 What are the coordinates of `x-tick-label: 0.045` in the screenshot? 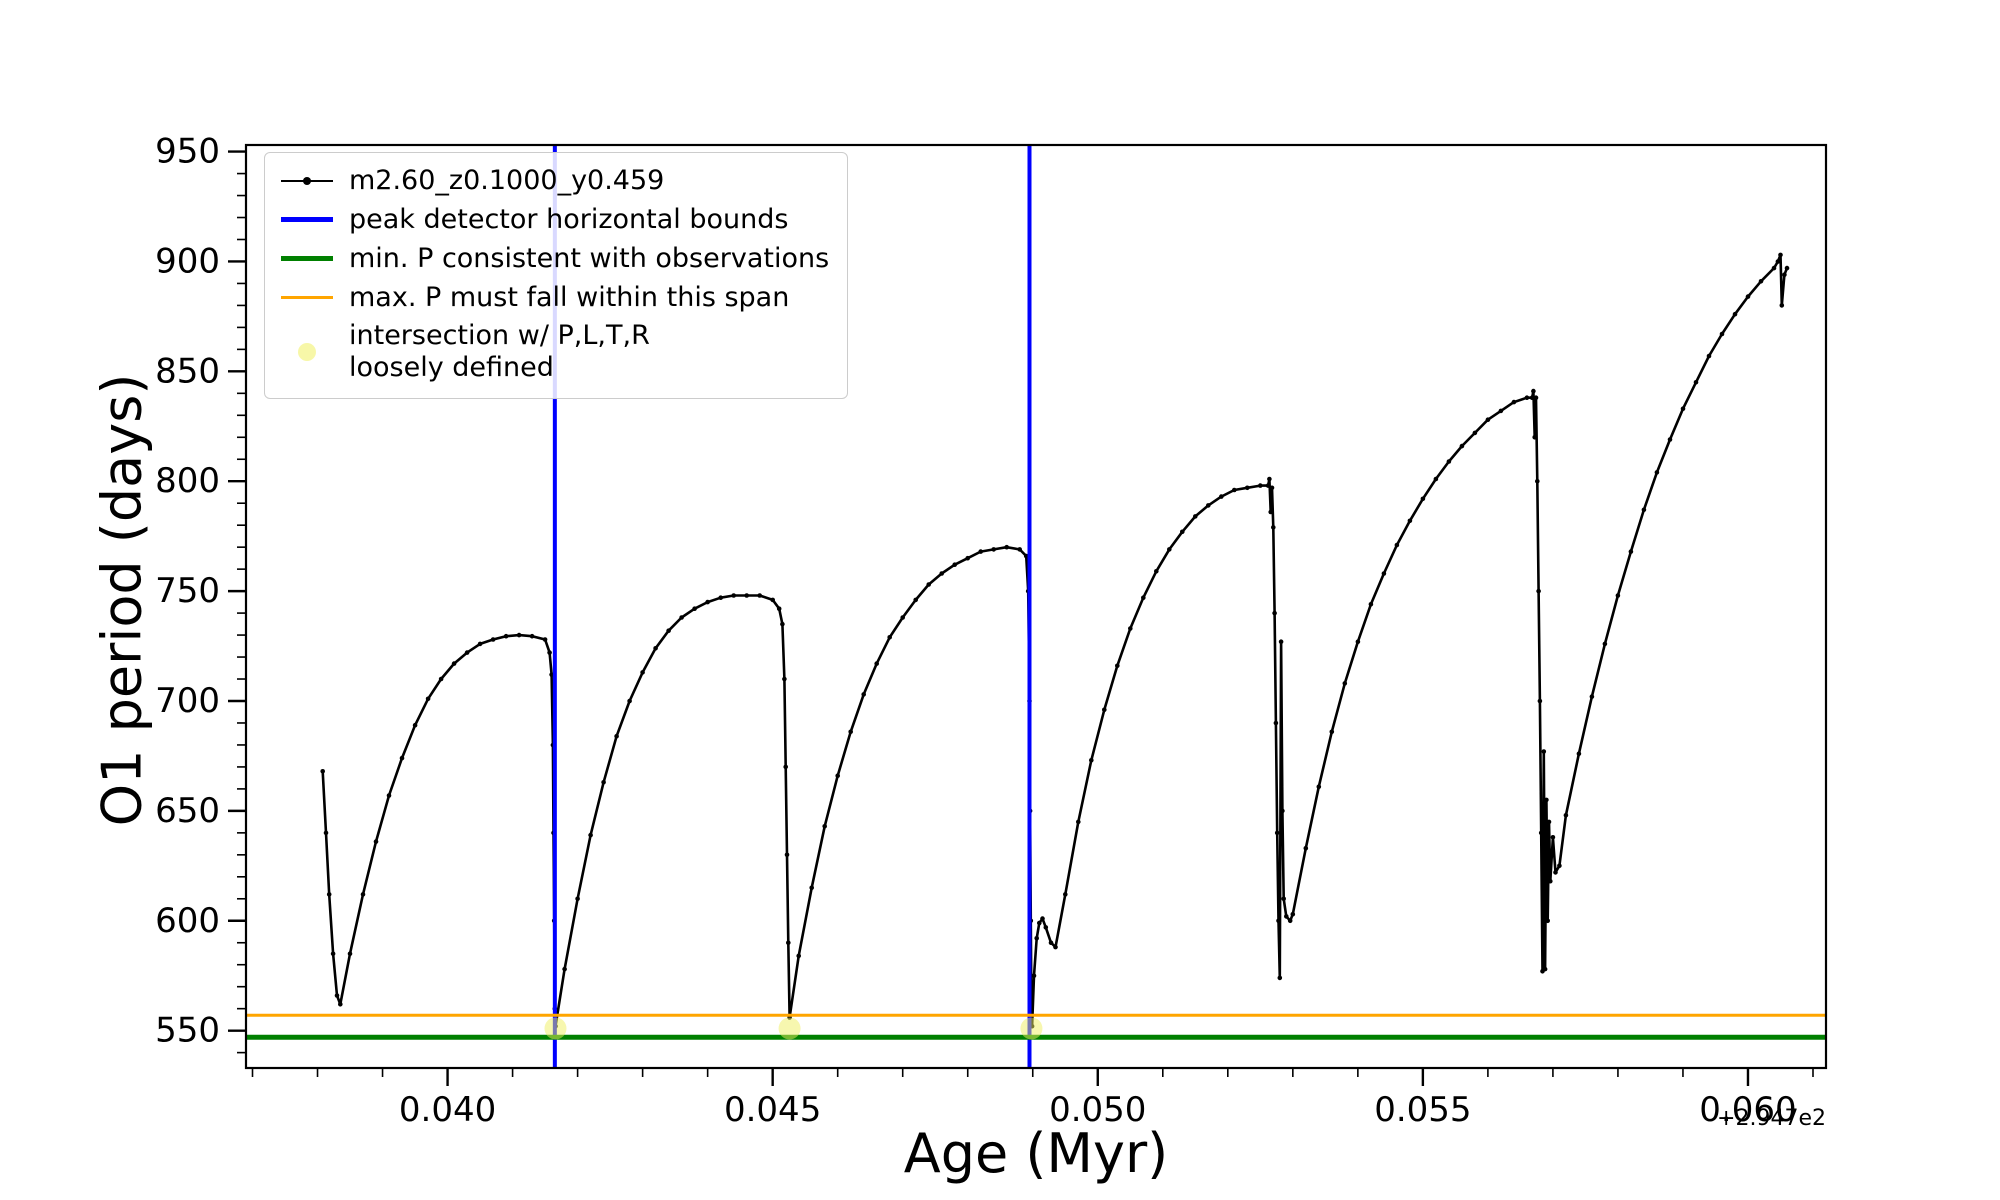 It's located at (772, 1110).